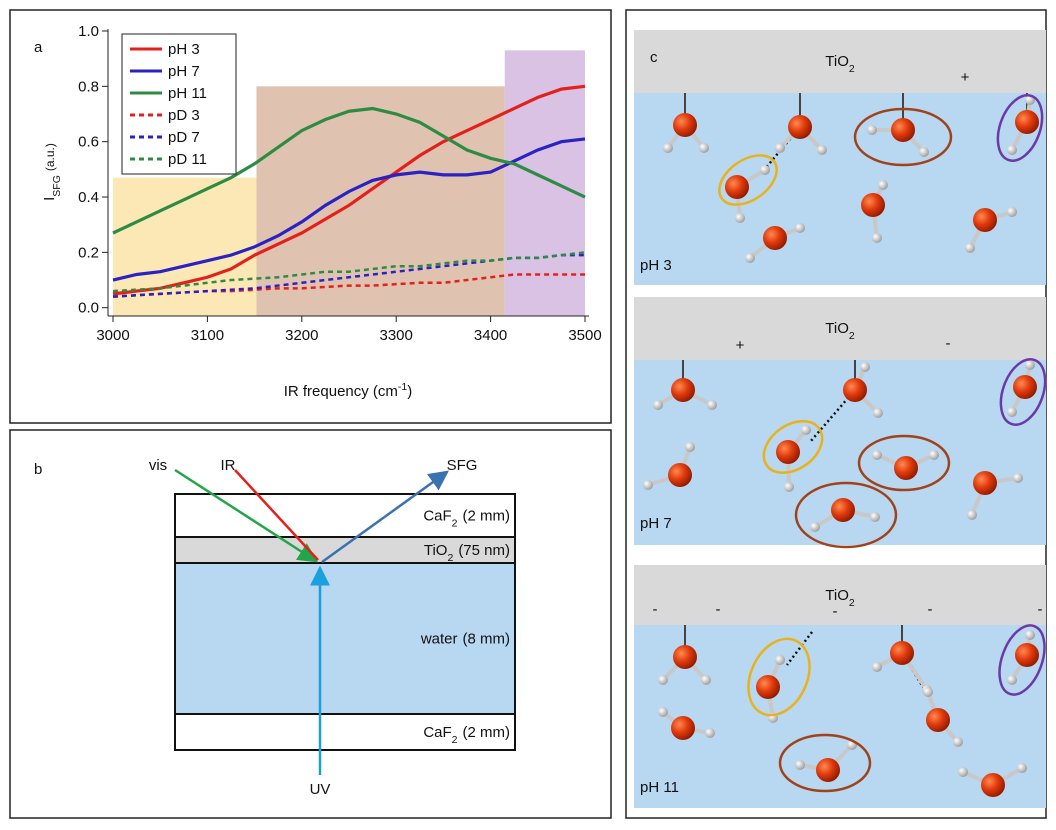 The height and width of the screenshot is (830, 1056). What do you see at coordinates (88, 31) in the screenshot?
I see `y-tick-label: 1.0` at bounding box center [88, 31].